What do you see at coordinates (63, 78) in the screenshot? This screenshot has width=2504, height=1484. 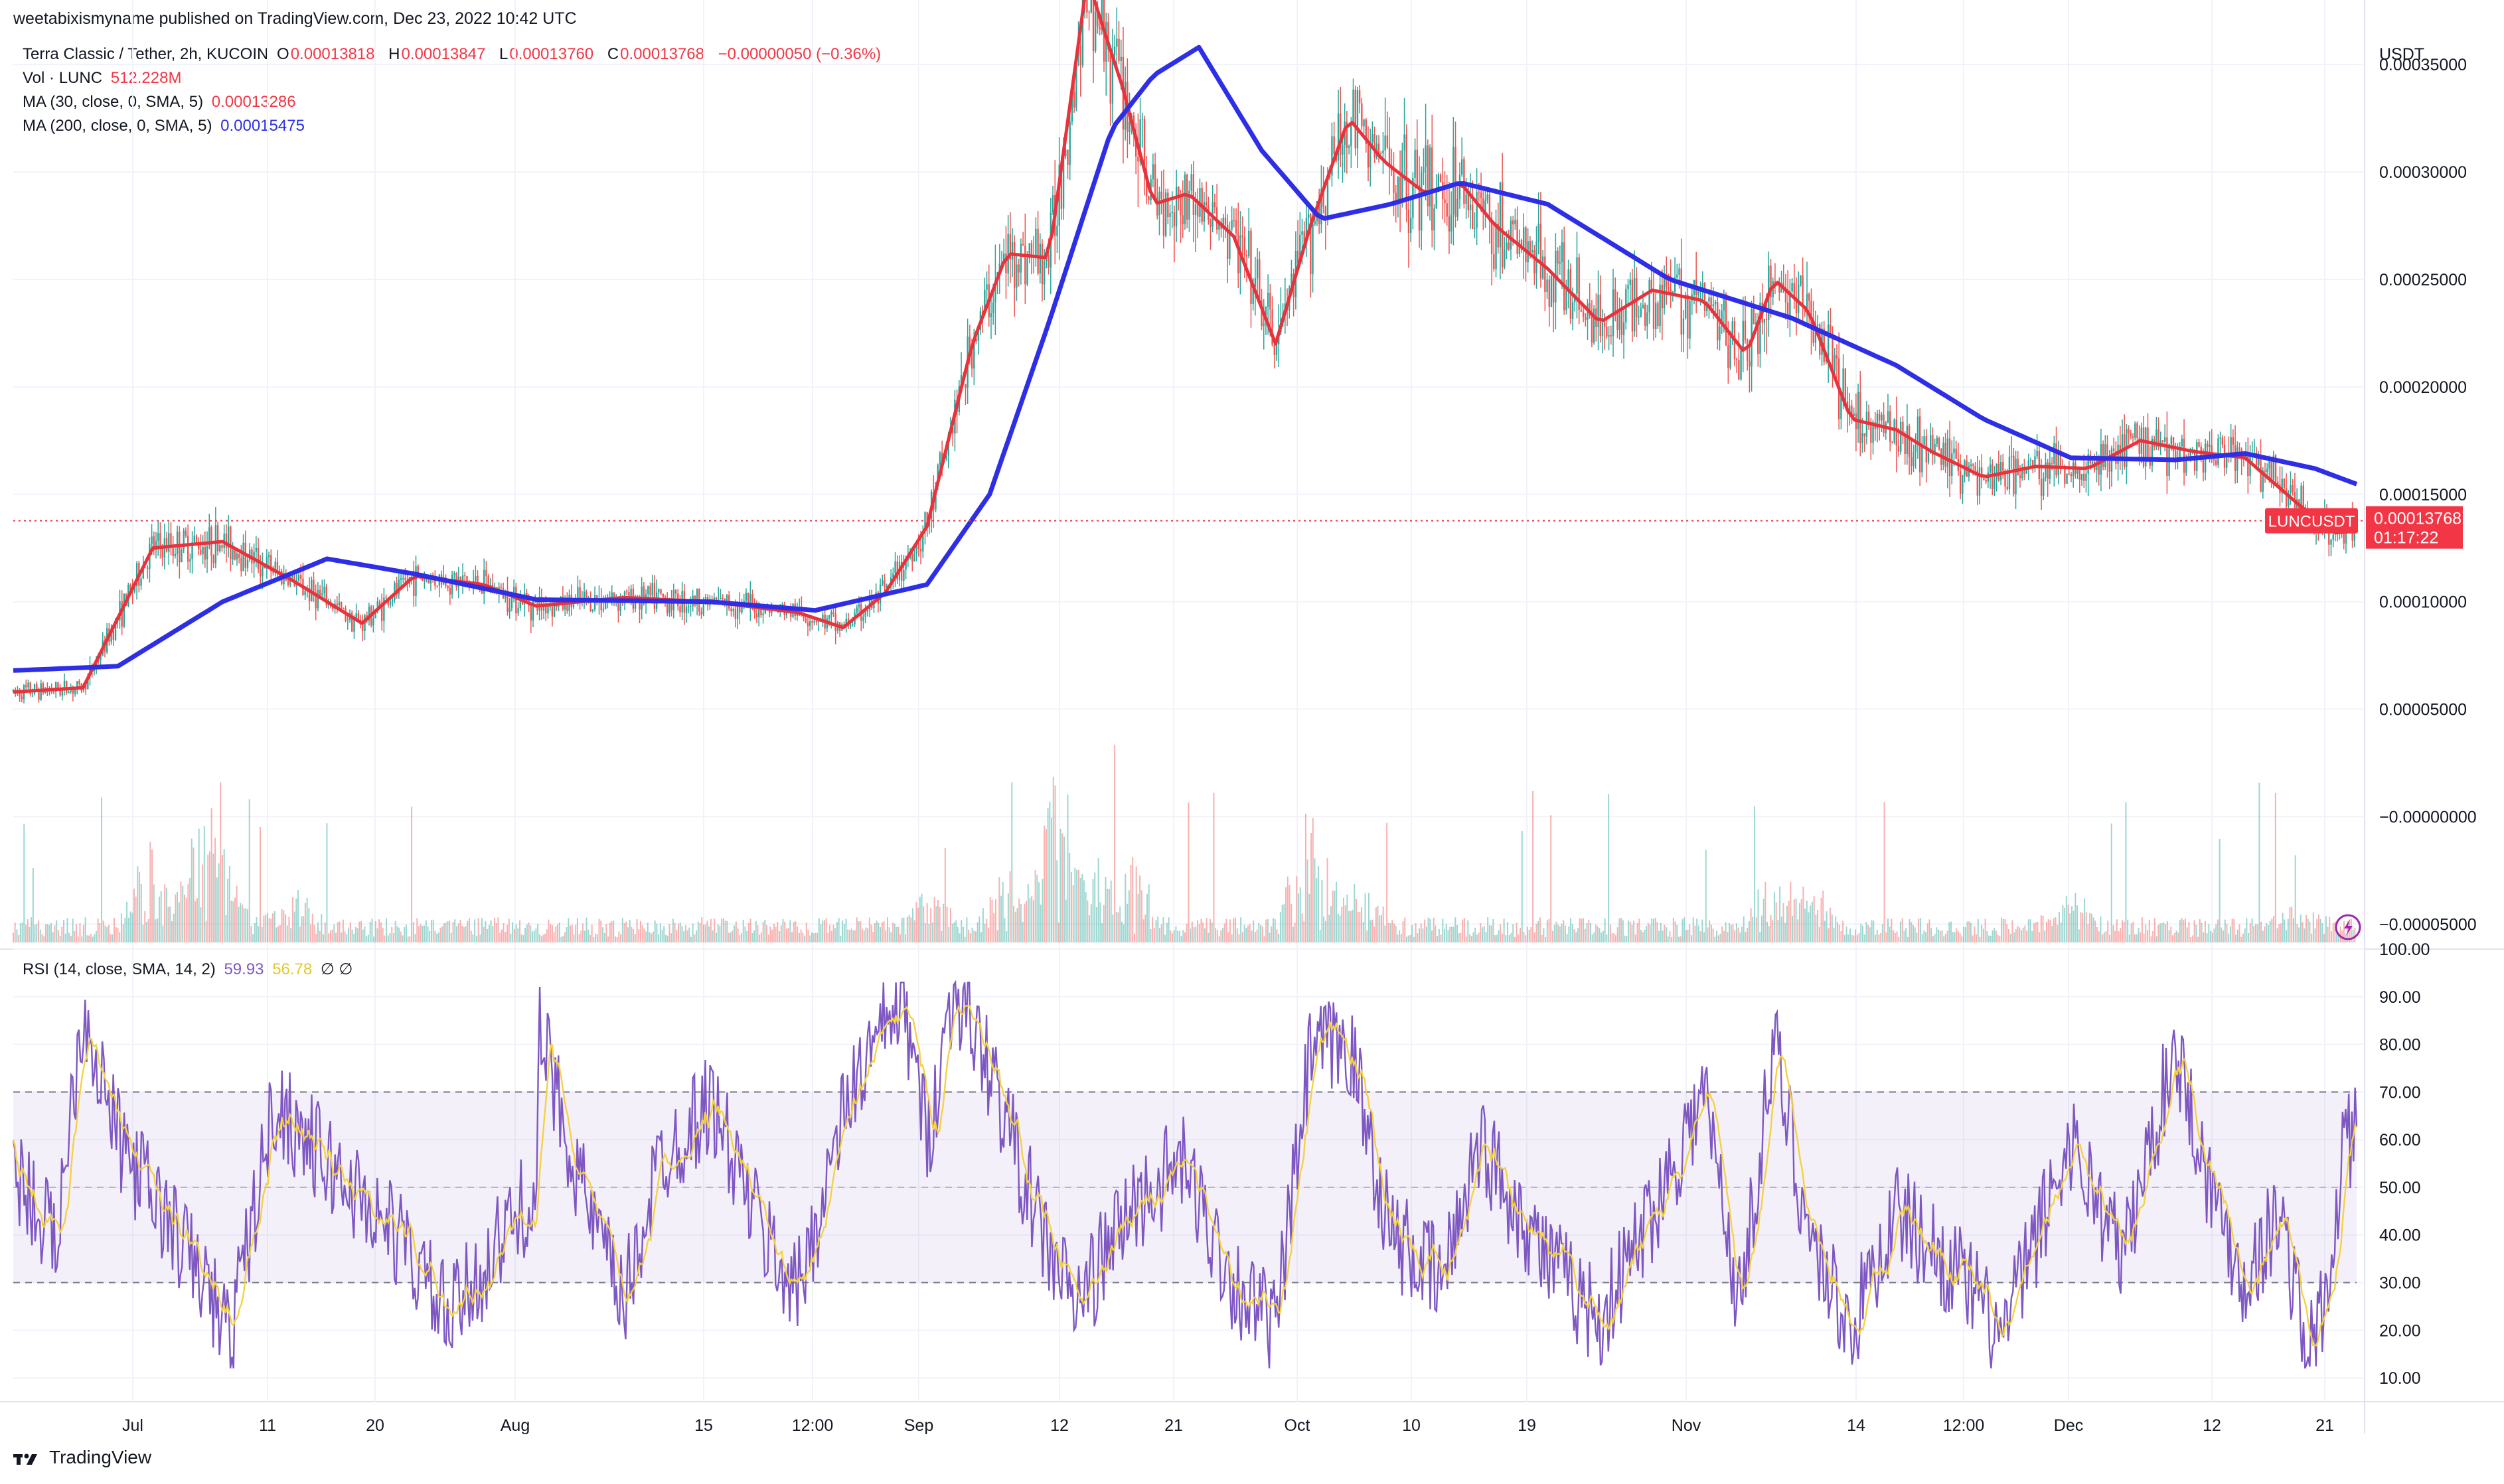 I see `volume-label: Vol · LUNC` at bounding box center [63, 78].